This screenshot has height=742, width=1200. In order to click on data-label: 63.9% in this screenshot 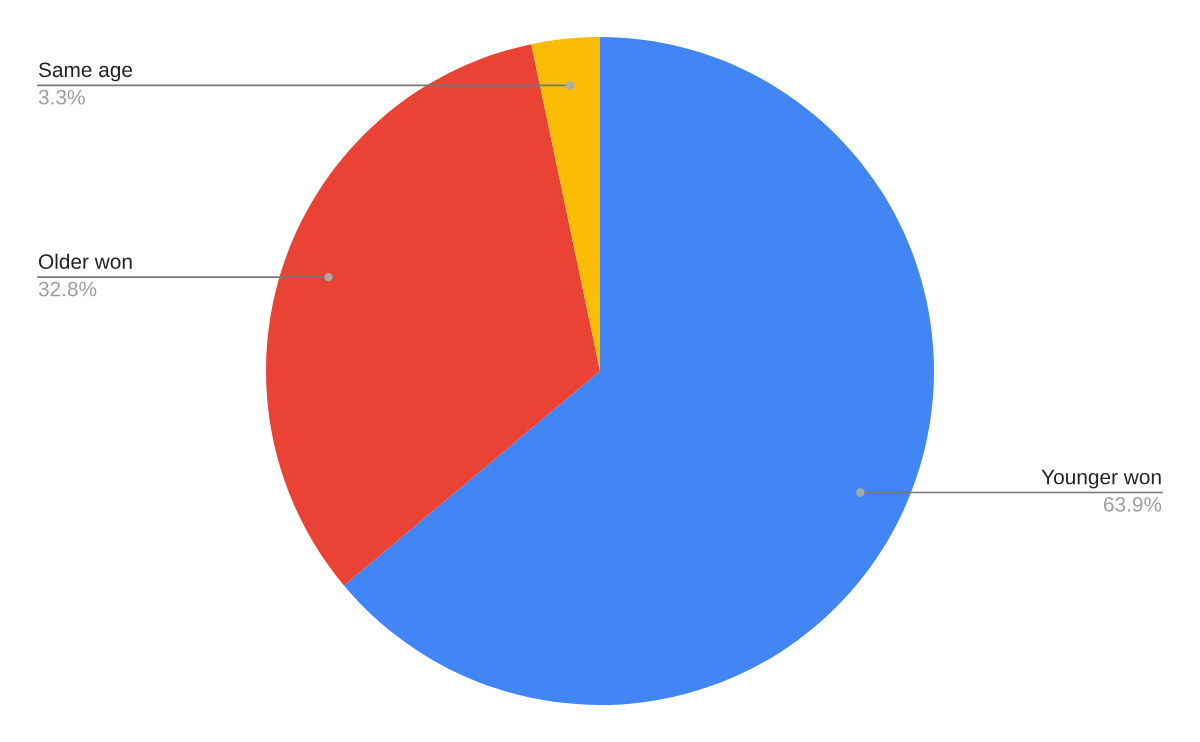, I will do `click(1132, 504)`.